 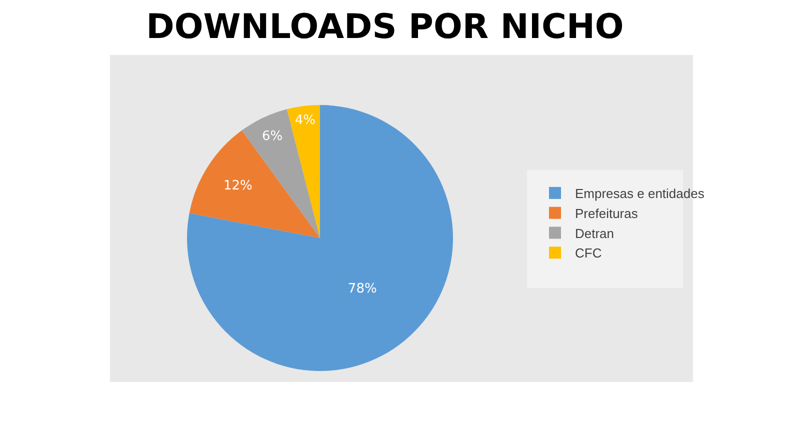 I want to click on chart-title: DOWNLOADS POR NICHO, so click(x=385, y=26).